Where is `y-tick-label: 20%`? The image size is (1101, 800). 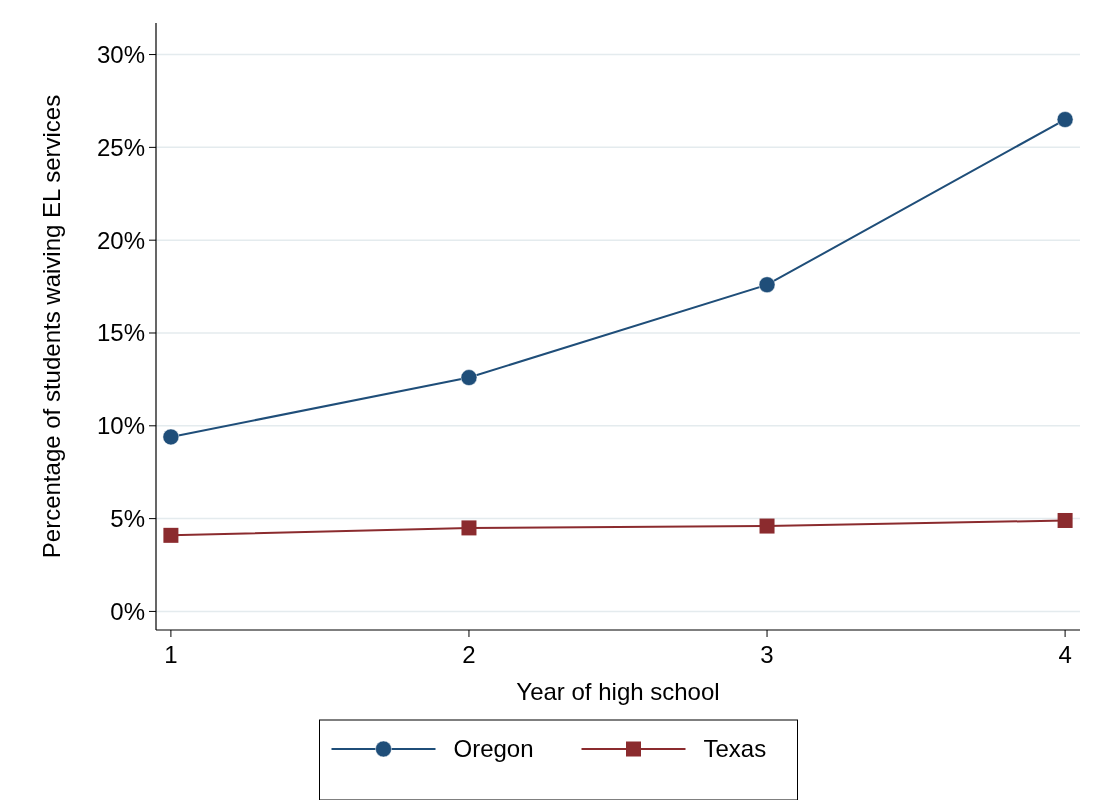
y-tick-label: 20% is located at coordinates (120, 240).